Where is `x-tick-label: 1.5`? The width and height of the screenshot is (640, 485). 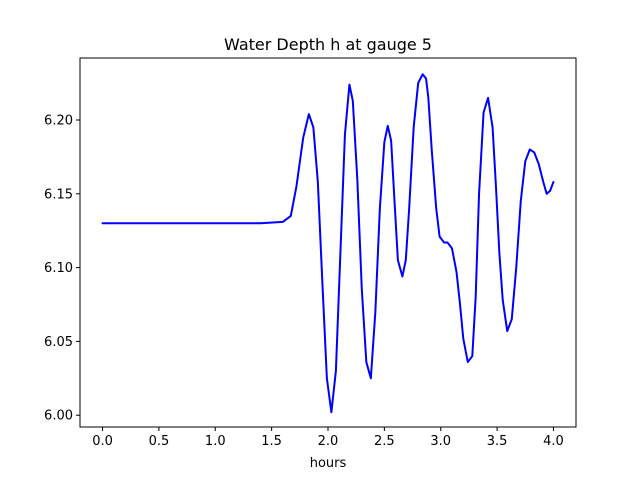 x-tick-label: 1.5 is located at coordinates (271, 441).